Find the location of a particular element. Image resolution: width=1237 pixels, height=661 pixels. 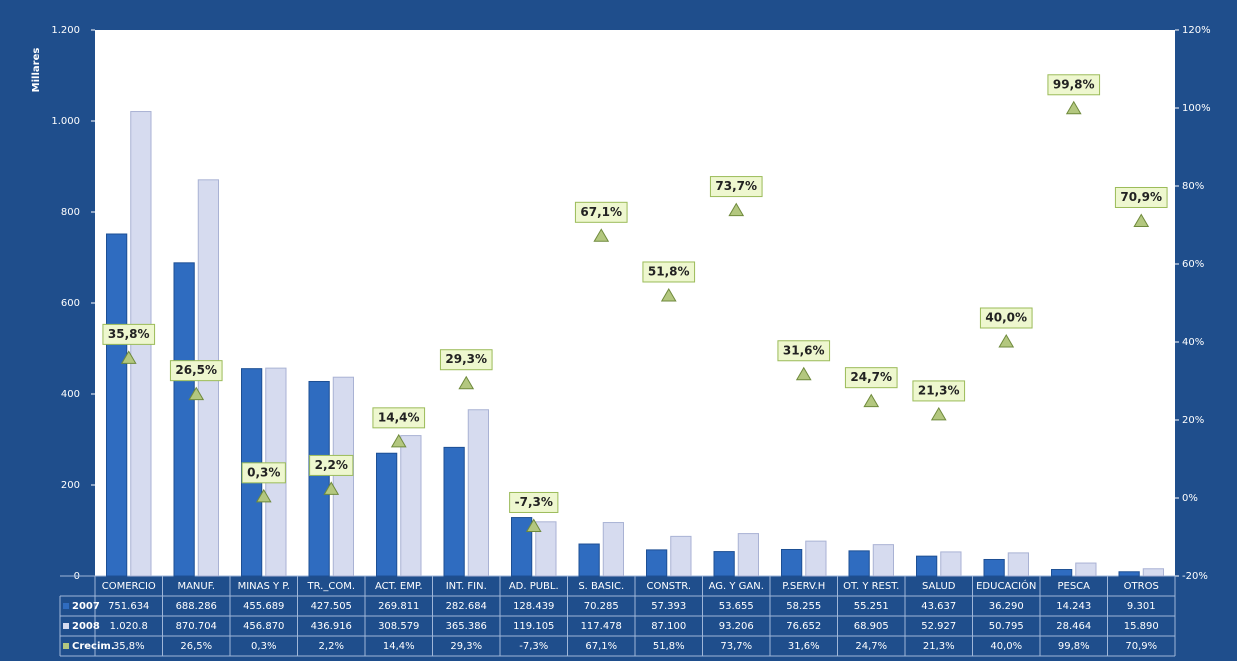

y2-tick-label: 40% is located at coordinates (1193, 342).